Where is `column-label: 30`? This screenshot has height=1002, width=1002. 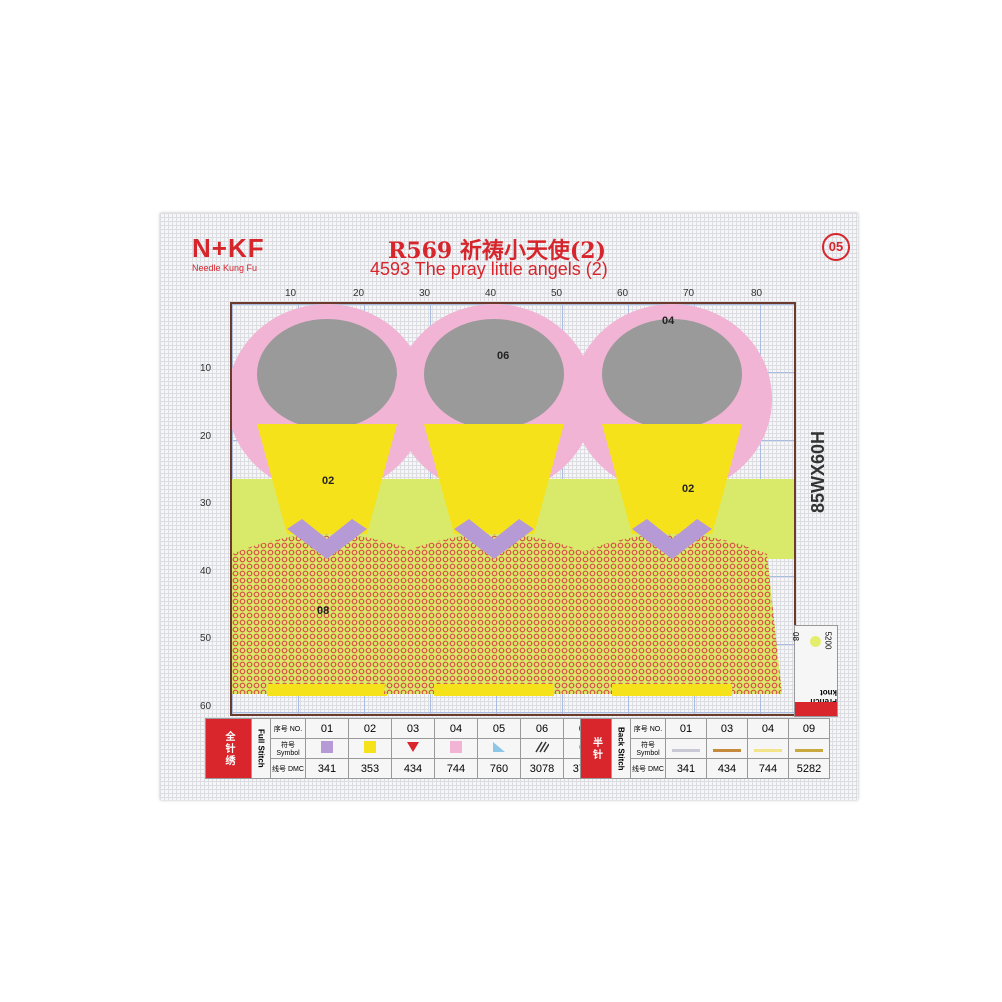 column-label: 30 is located at coordinates (425, 293).